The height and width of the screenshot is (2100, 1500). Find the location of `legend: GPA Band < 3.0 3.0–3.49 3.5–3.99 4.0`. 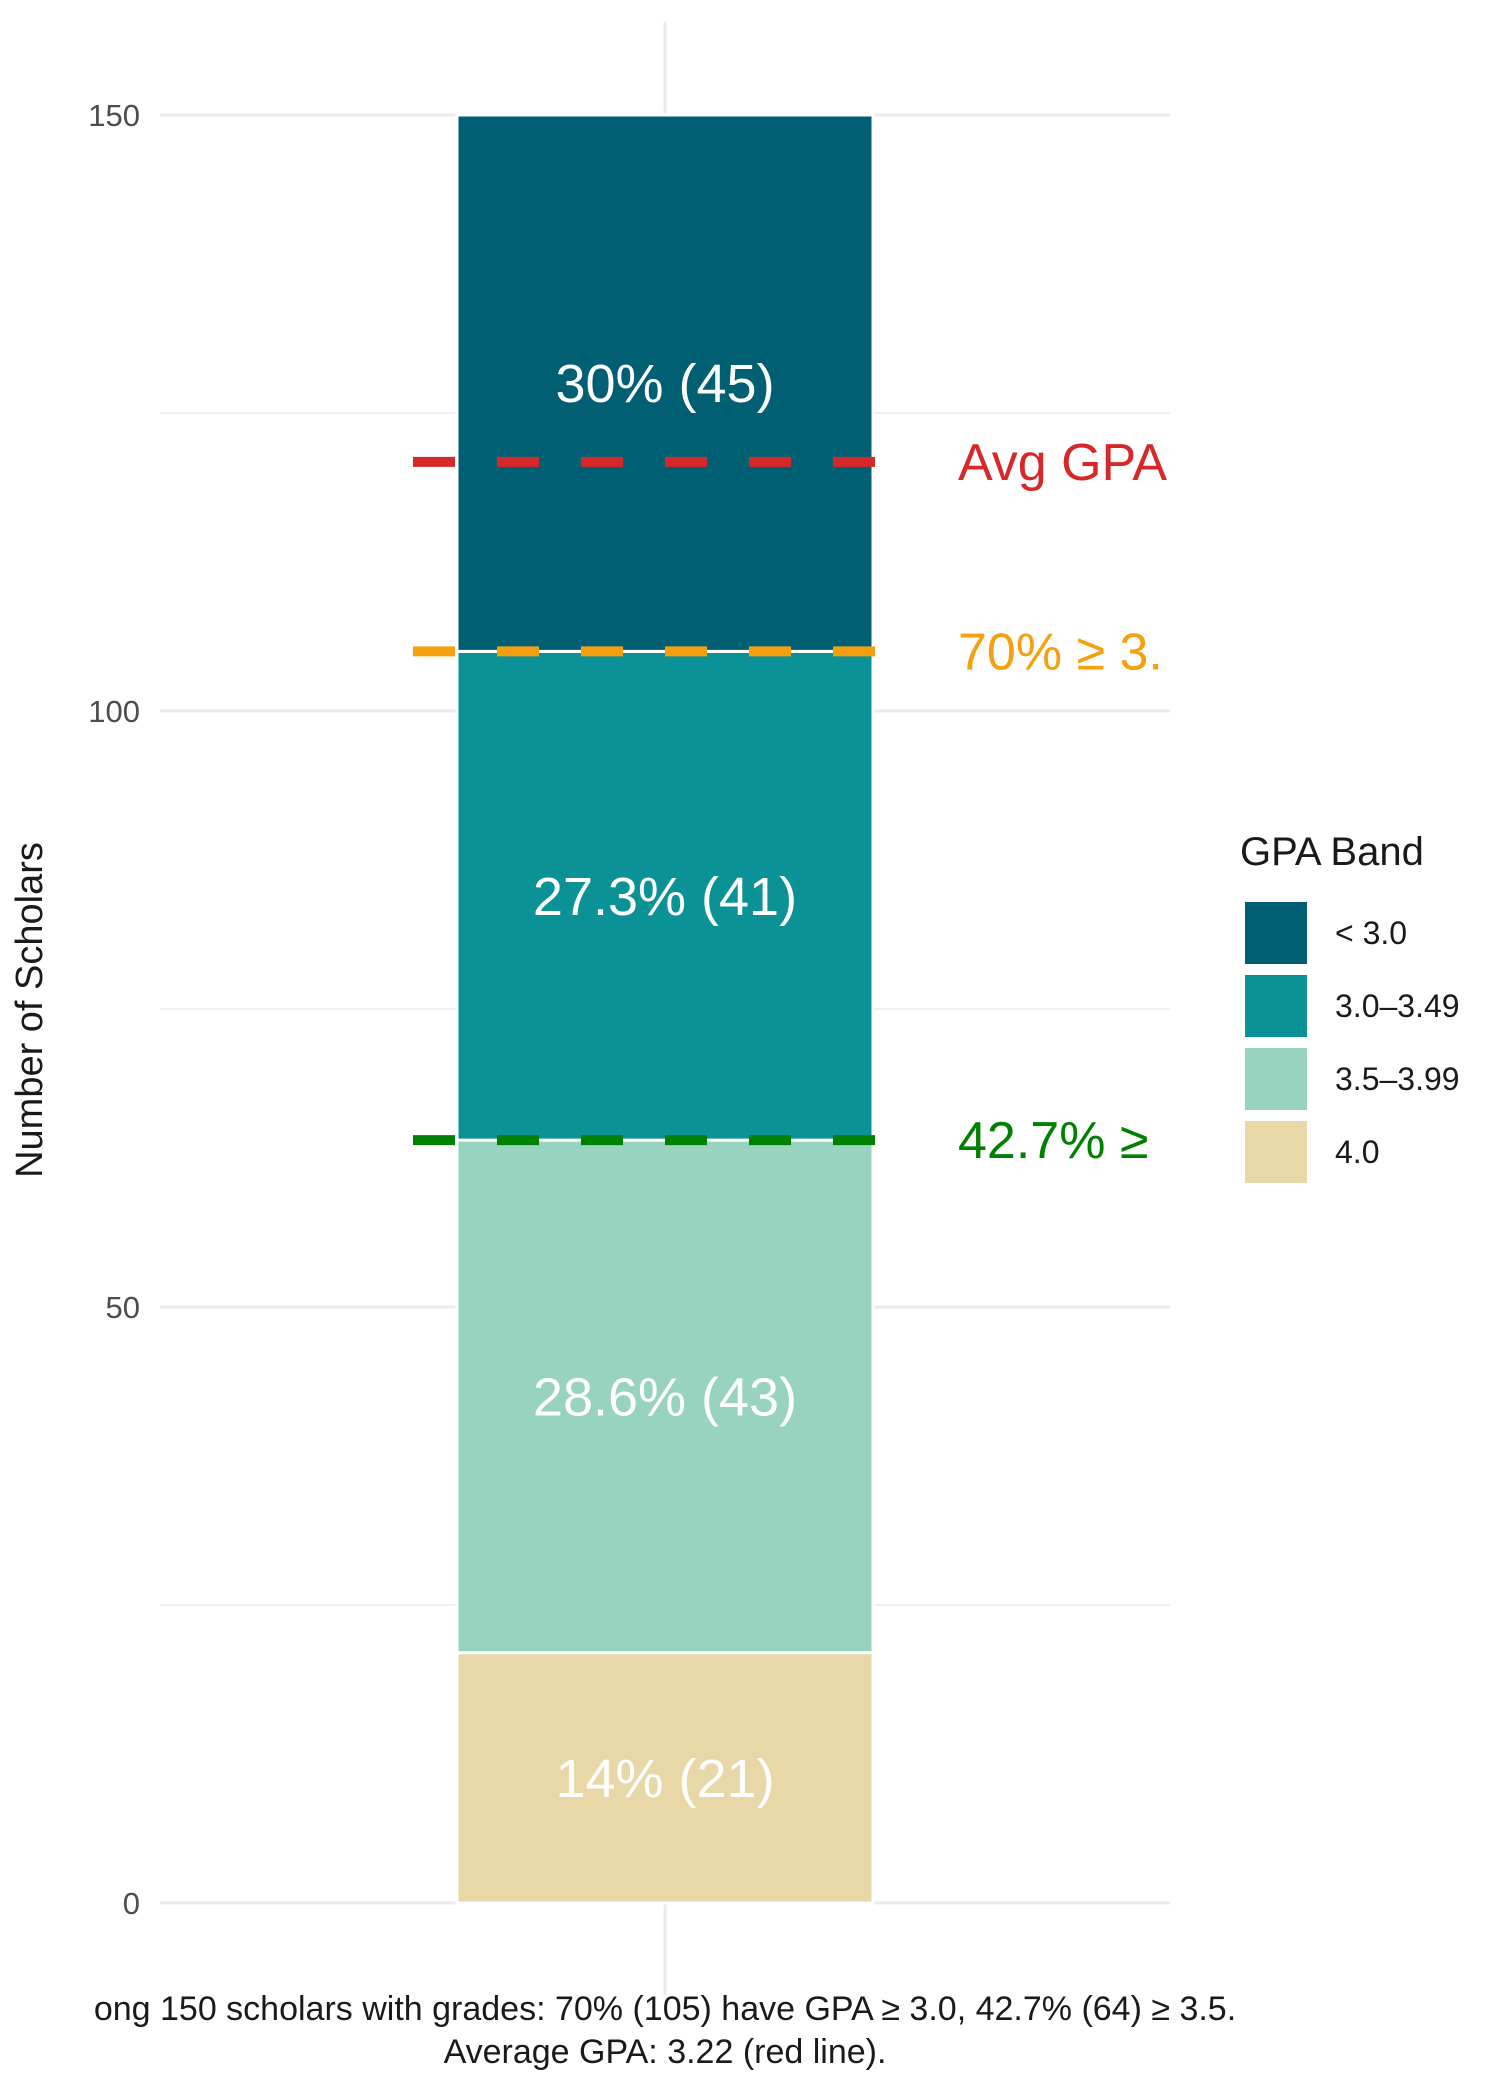

legend: GPA Band < 3.0 3.0–3.49 3.5–3.99 4.0 is located at coordinates (1350, 1006).